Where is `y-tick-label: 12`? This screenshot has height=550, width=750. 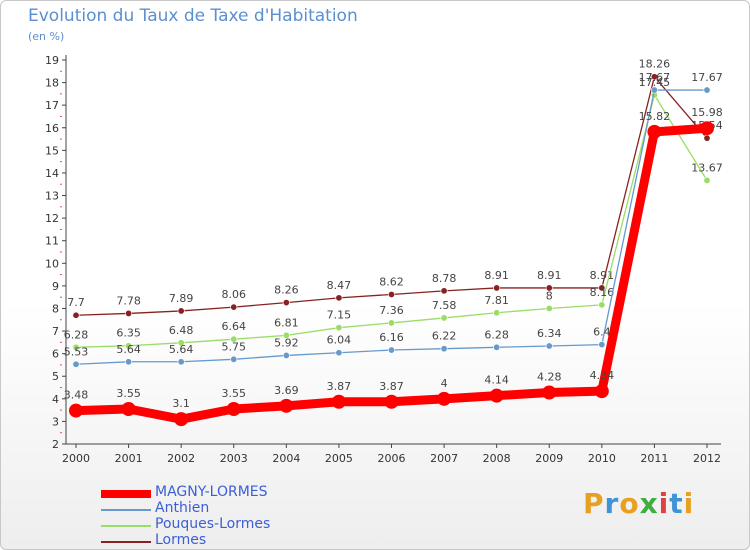
y-tick-label: 12 is located at coordinates (52, 218).